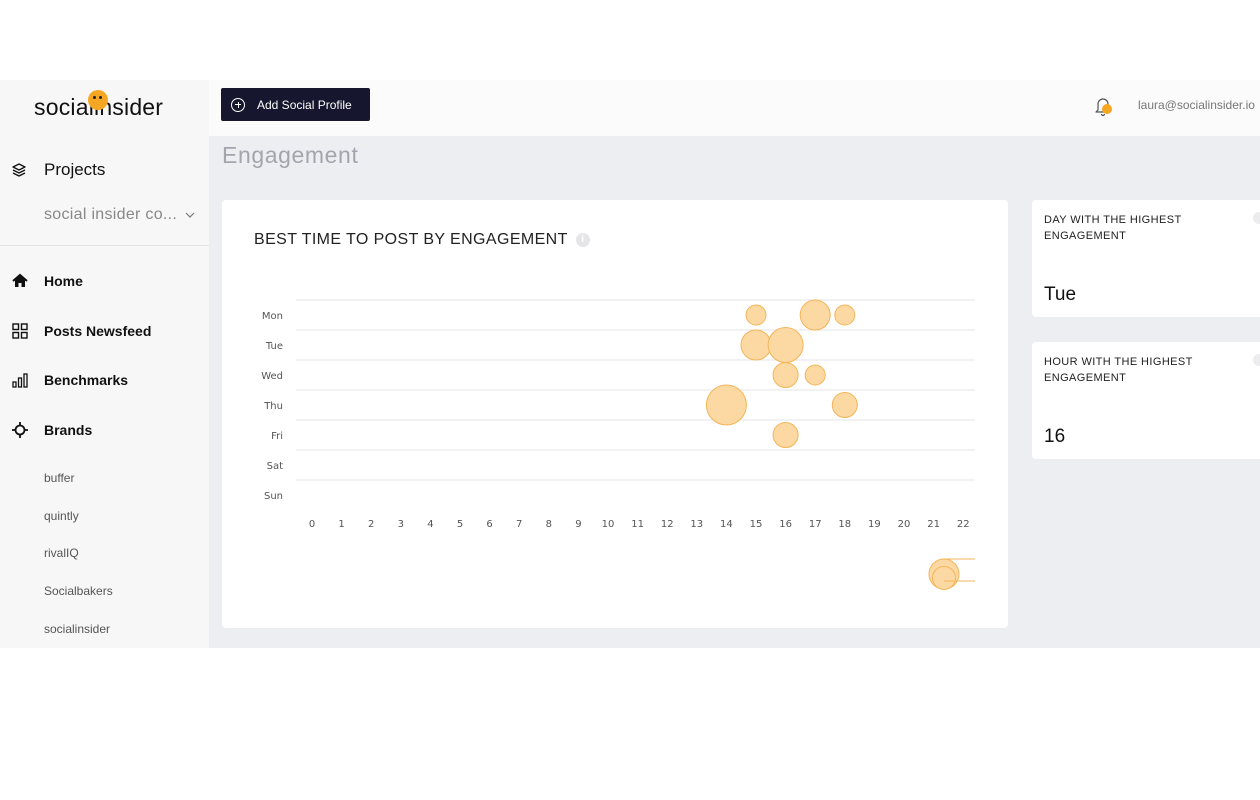  Describe the element at coordinates (304, 104) in the screenshot. I see `add-social-profile-label: Add Social Profile` at that location.